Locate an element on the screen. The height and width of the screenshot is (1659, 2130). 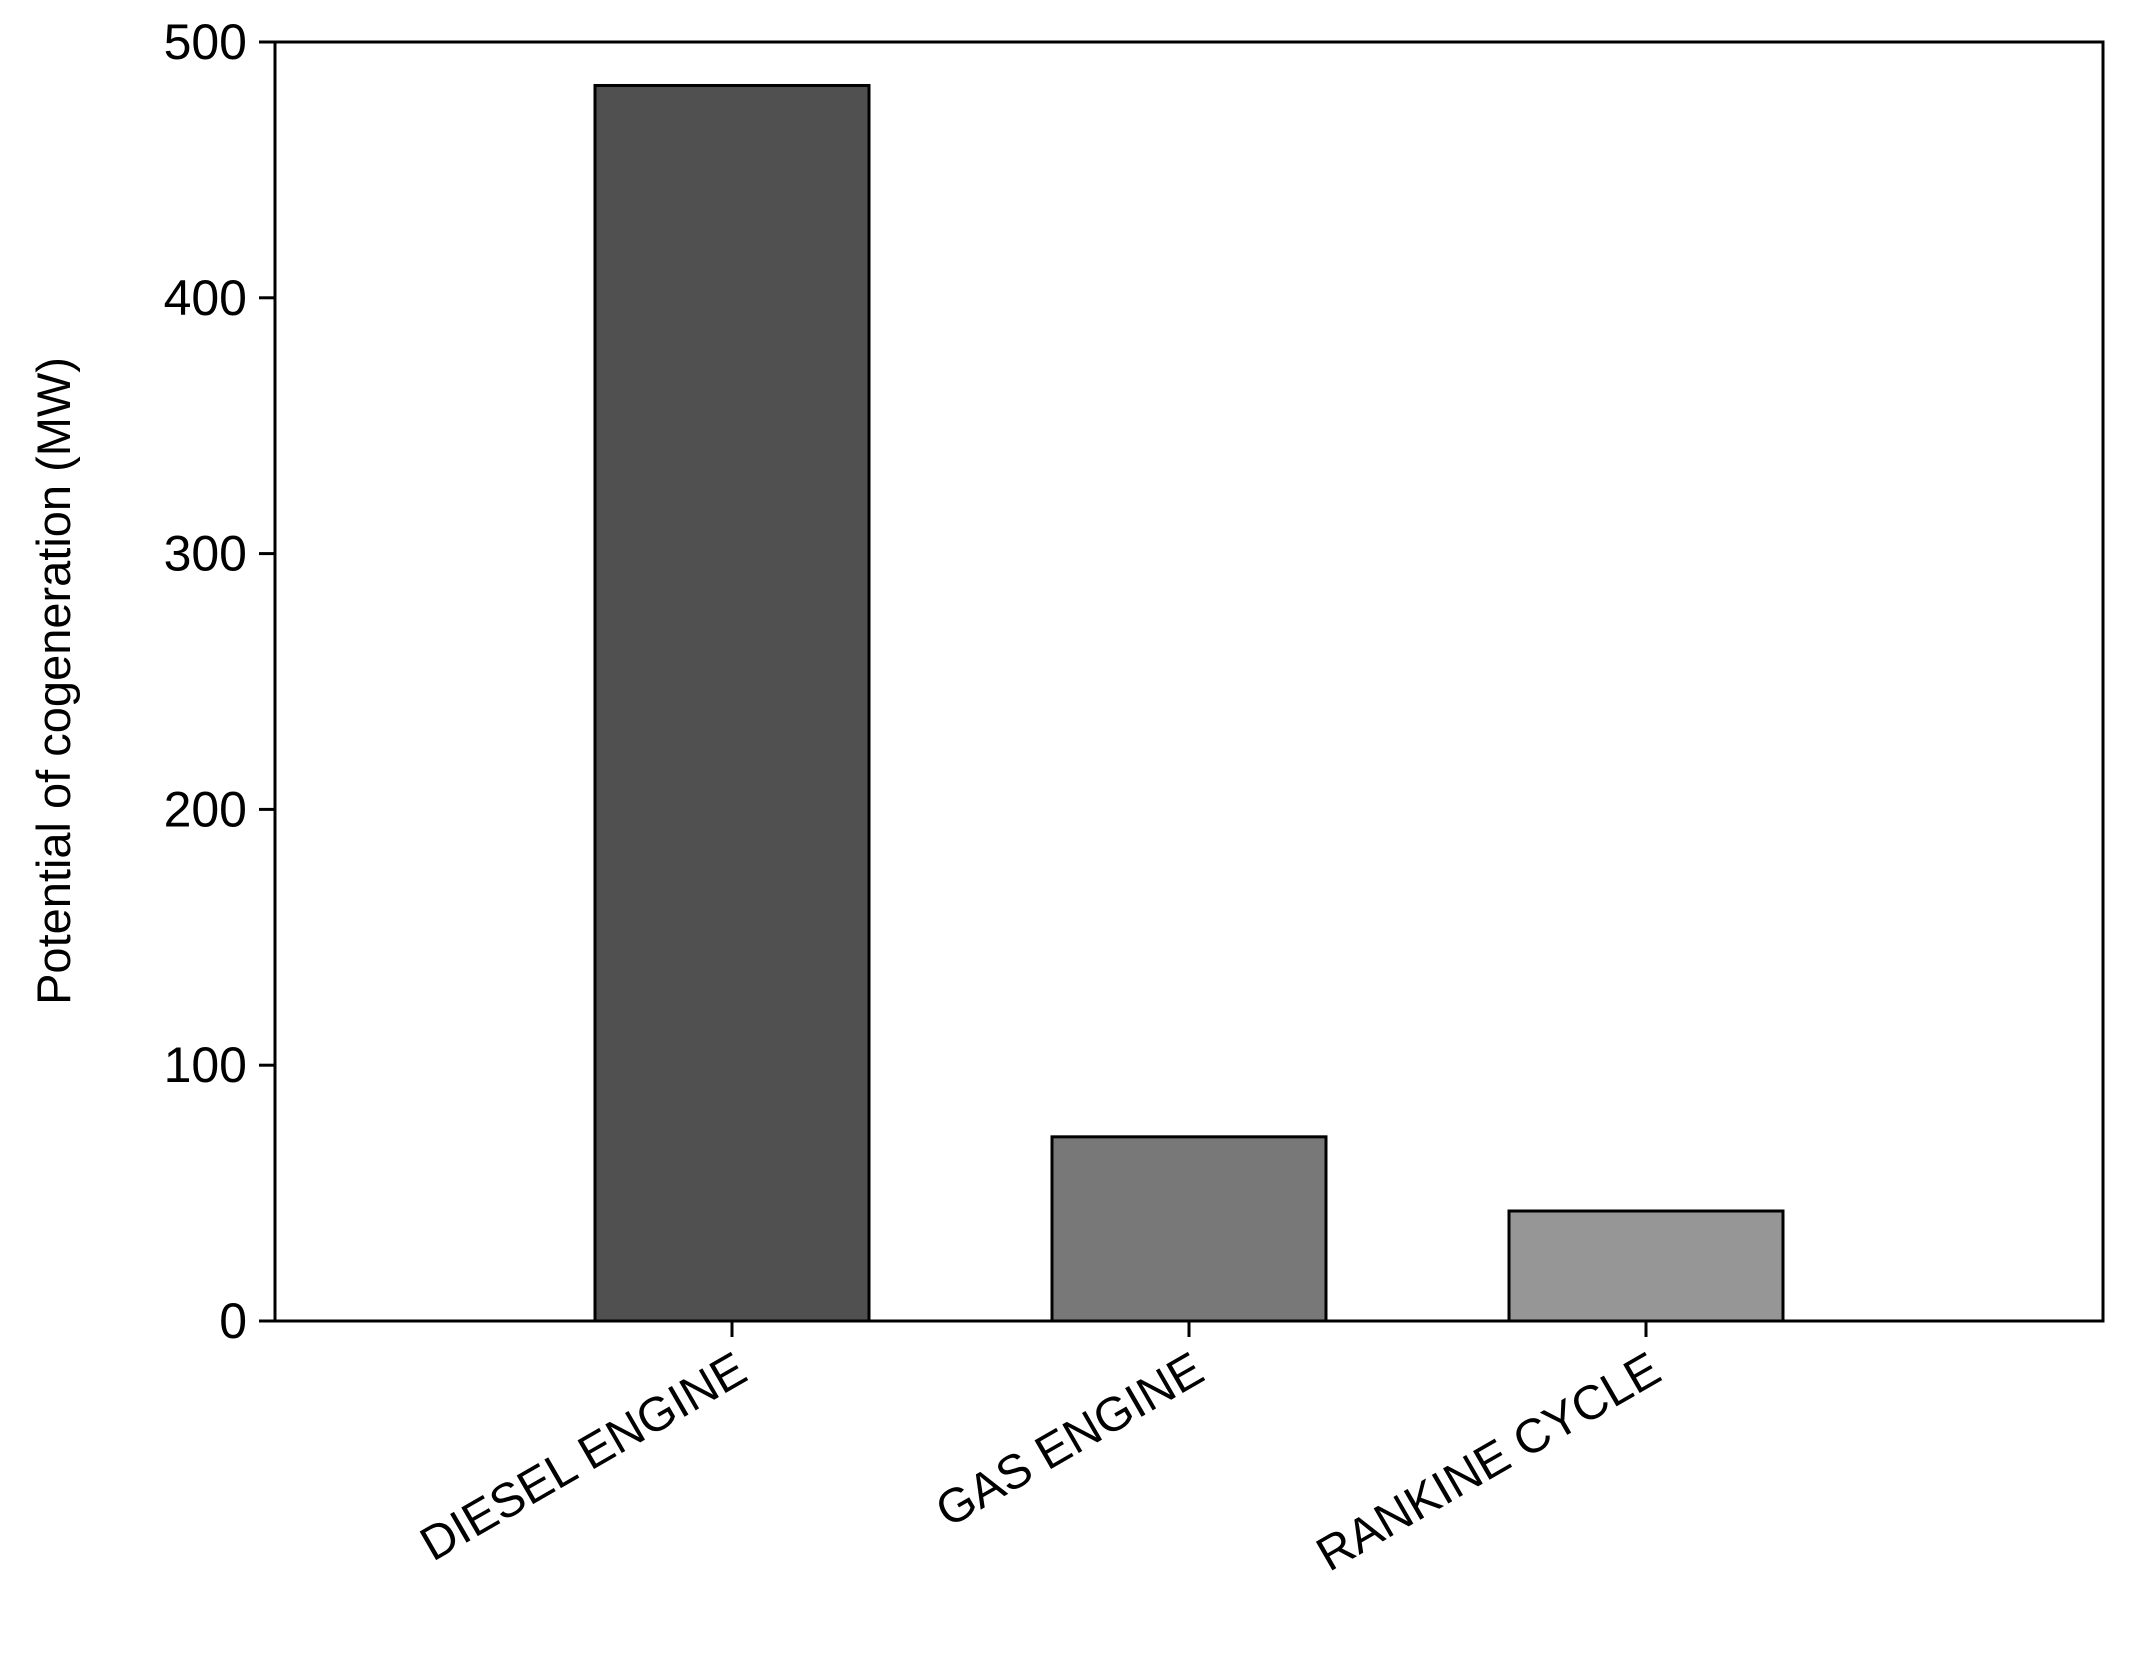
y-tick-label: 400 is located at coordinates (205, 298).